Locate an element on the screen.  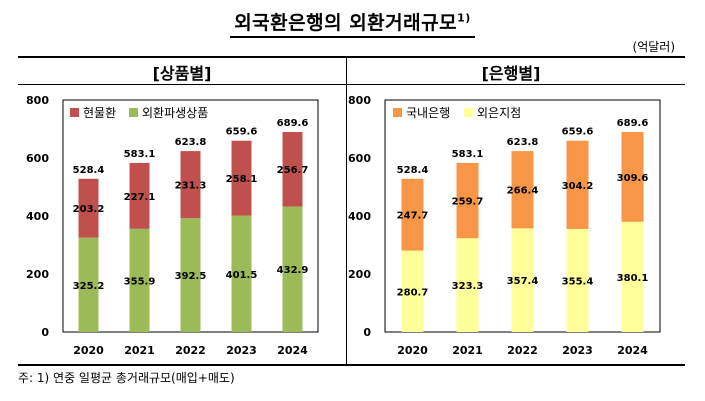
data-label: 259.7 is located at coordinates (468, 202).